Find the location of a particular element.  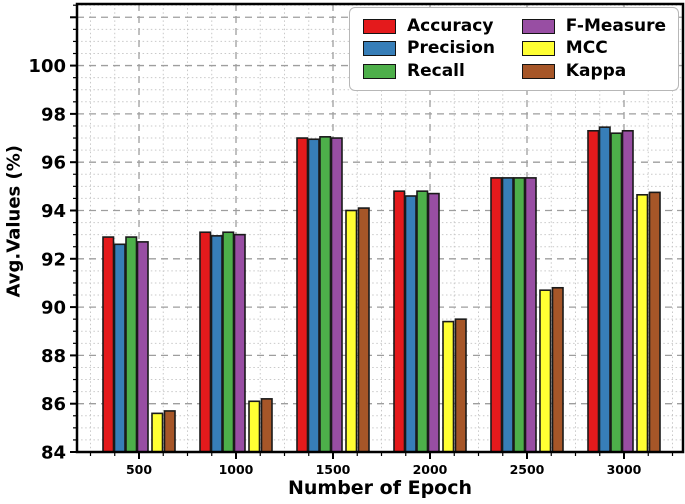

legend-label: Kappa is located at coordinates (596, 71).